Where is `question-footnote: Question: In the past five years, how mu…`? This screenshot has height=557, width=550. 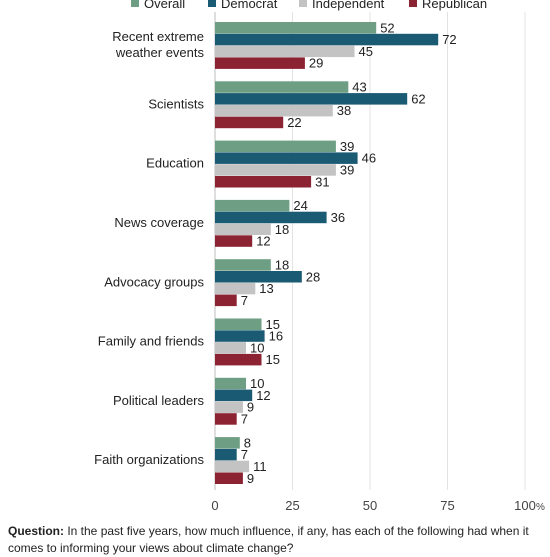
question-footnote: Question: In the past five years, how mu… is located at coordinates (276, 540).